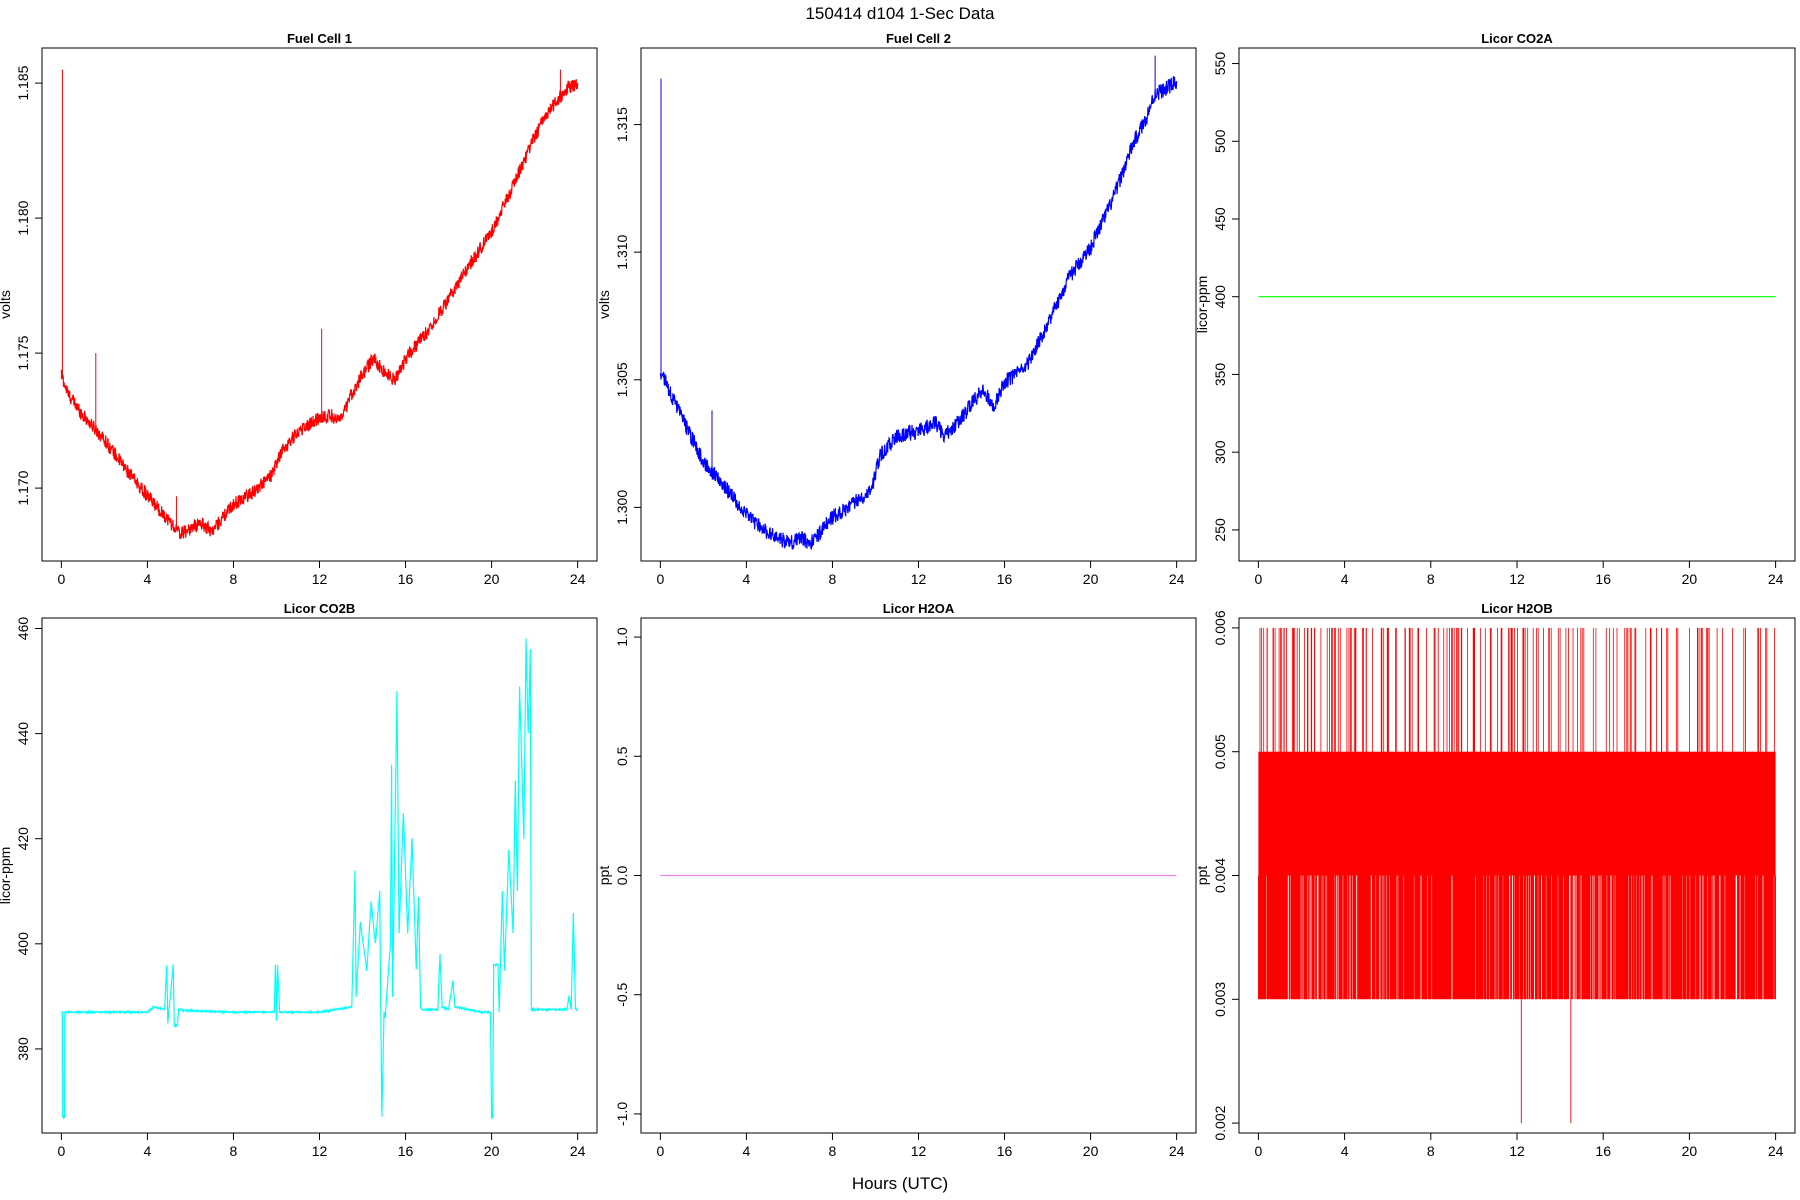  I want to click on band-fill, so click(1517, 813).